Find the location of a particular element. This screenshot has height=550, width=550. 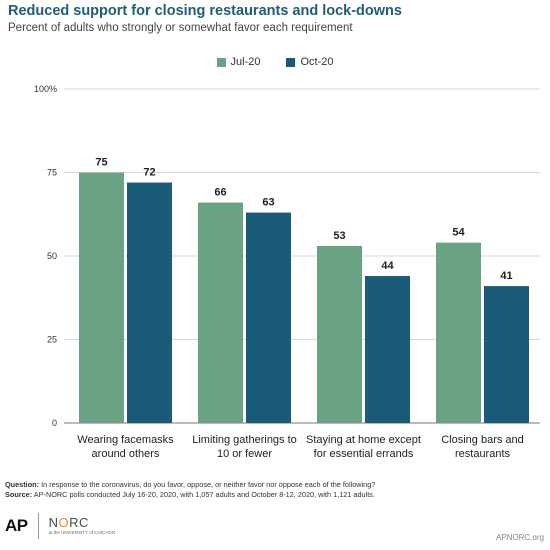

logos: AP NORC at the UNIVERSITY of CHICAGO is located at coordinates (60, 526).